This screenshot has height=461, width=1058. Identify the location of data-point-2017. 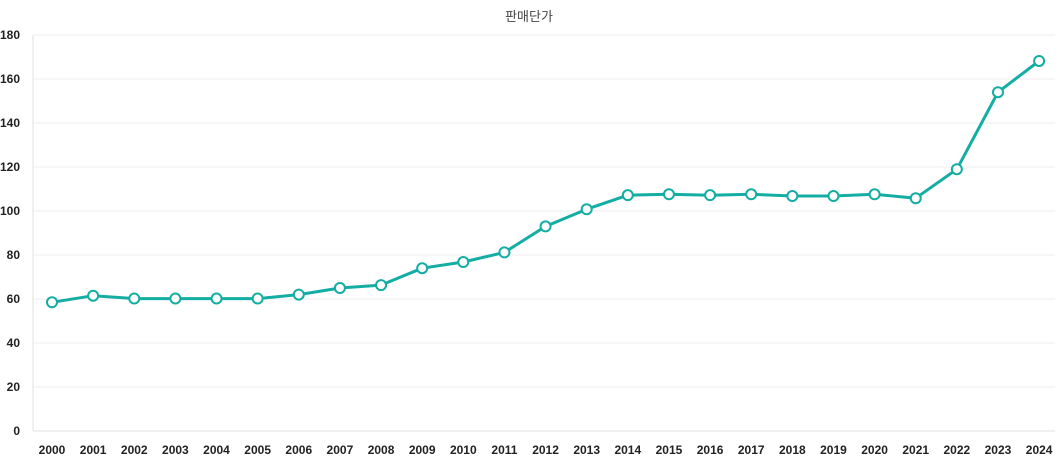
(751, 194).